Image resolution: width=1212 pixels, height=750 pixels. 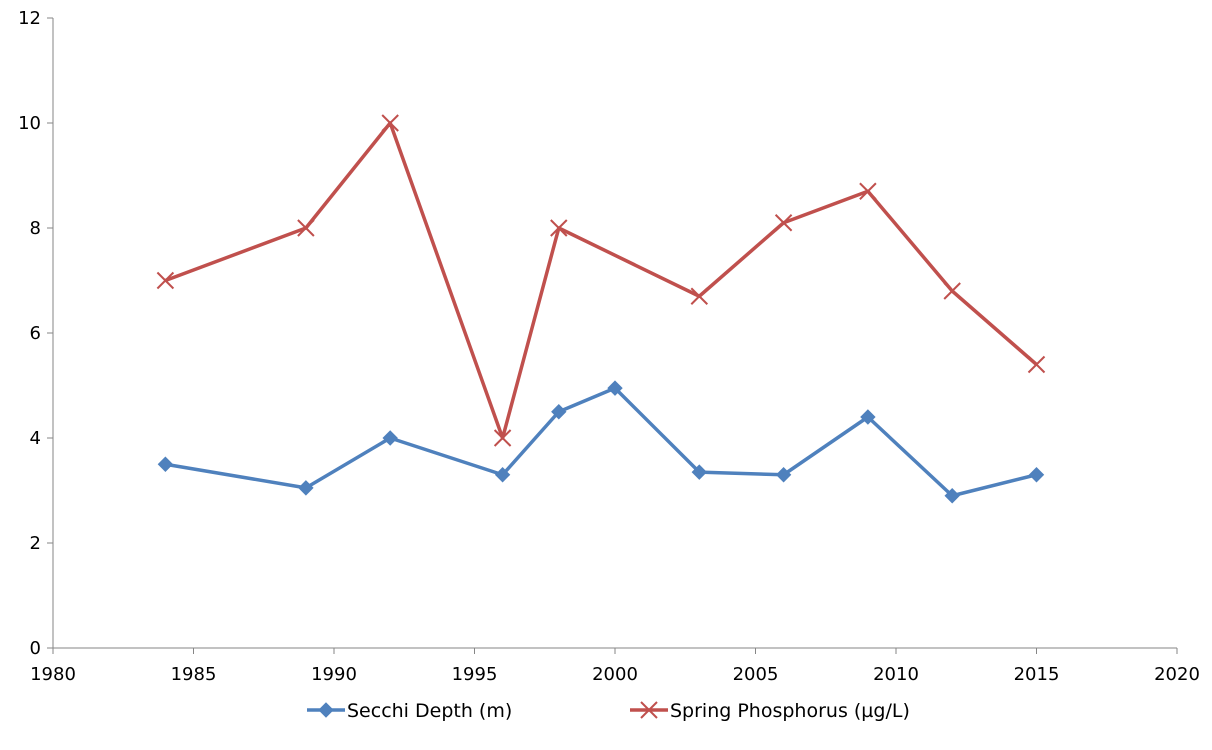 What do you see at coordinates (615, 674) in the screenshot?
I see `x-tick-label: 2000` at bounding box center [615, 674].